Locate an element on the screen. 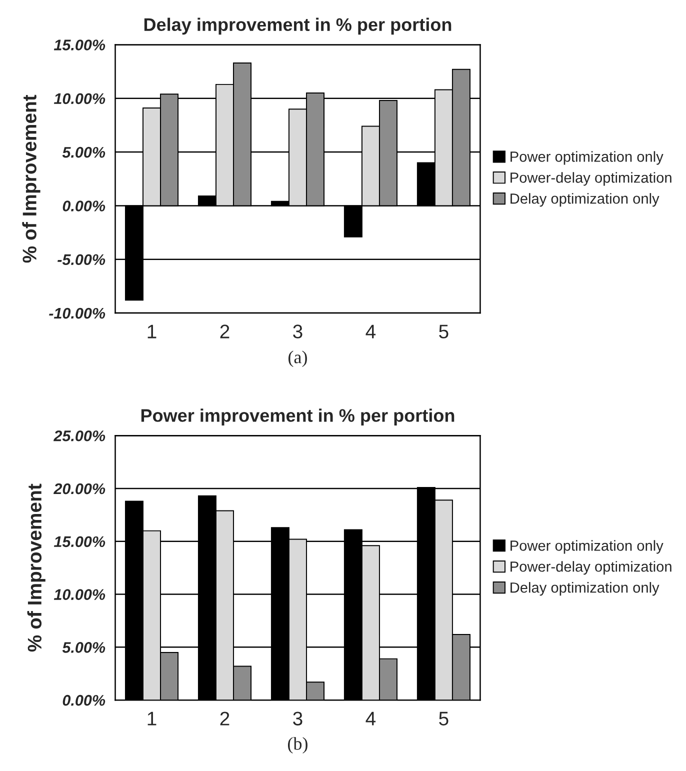 Image resolution: width=686 pixels, height=771 pixels. text: (a) is located at coordinates (297, 358).